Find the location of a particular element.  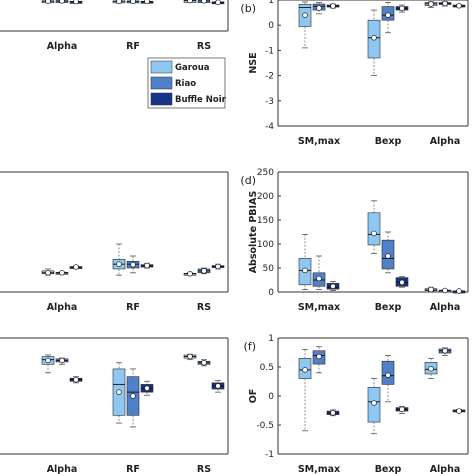

panel-label: (f) is located at coordinates (250, 346).